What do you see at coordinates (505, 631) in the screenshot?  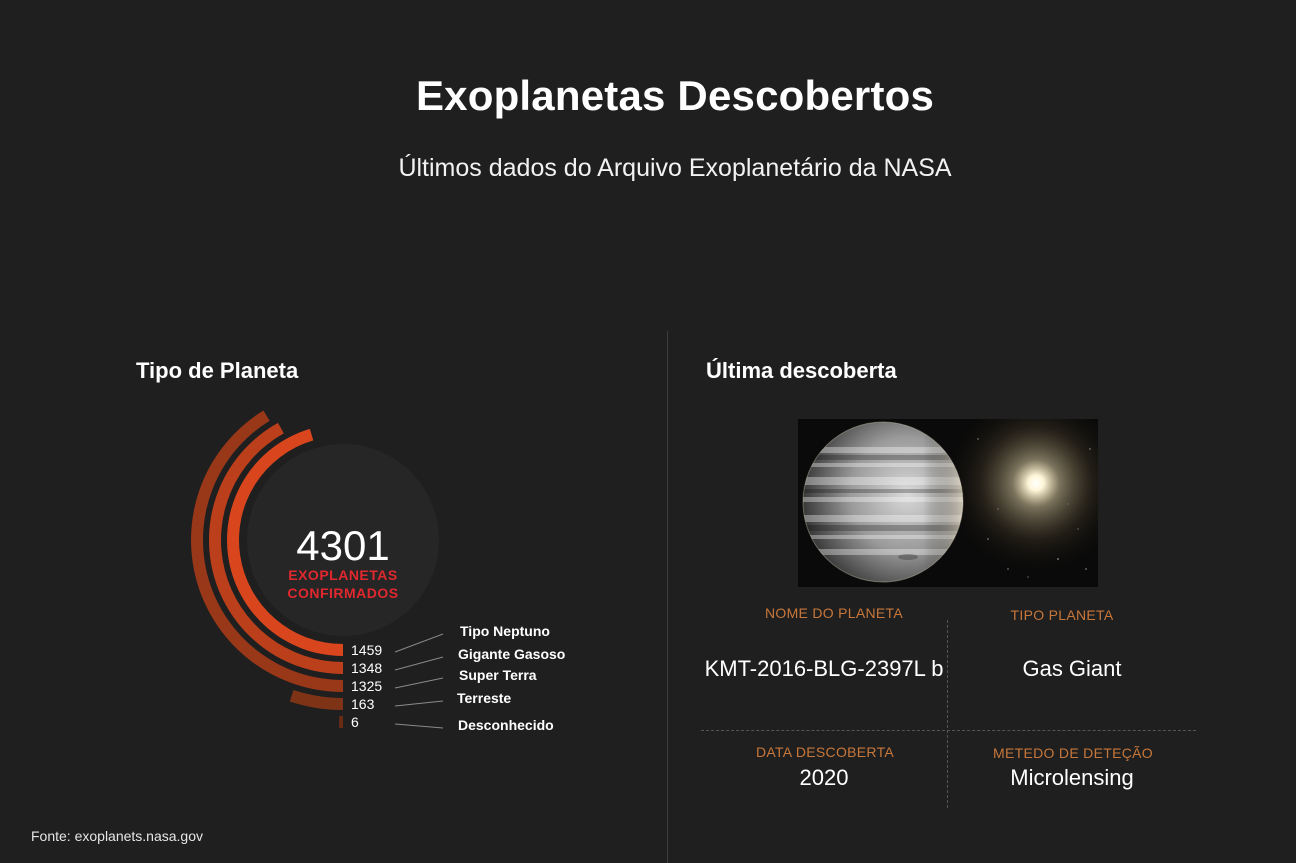 I see `category-label-0: Tipo Neptuno` at bounding box center [505, 631].